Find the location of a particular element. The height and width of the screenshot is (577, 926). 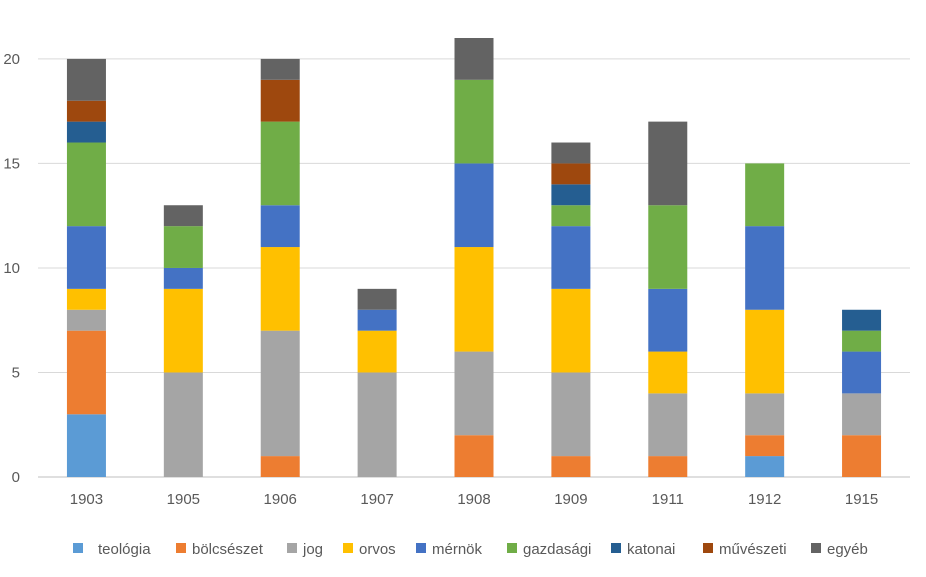

legend-item: gazdasági is located at coordinates (549, 549).